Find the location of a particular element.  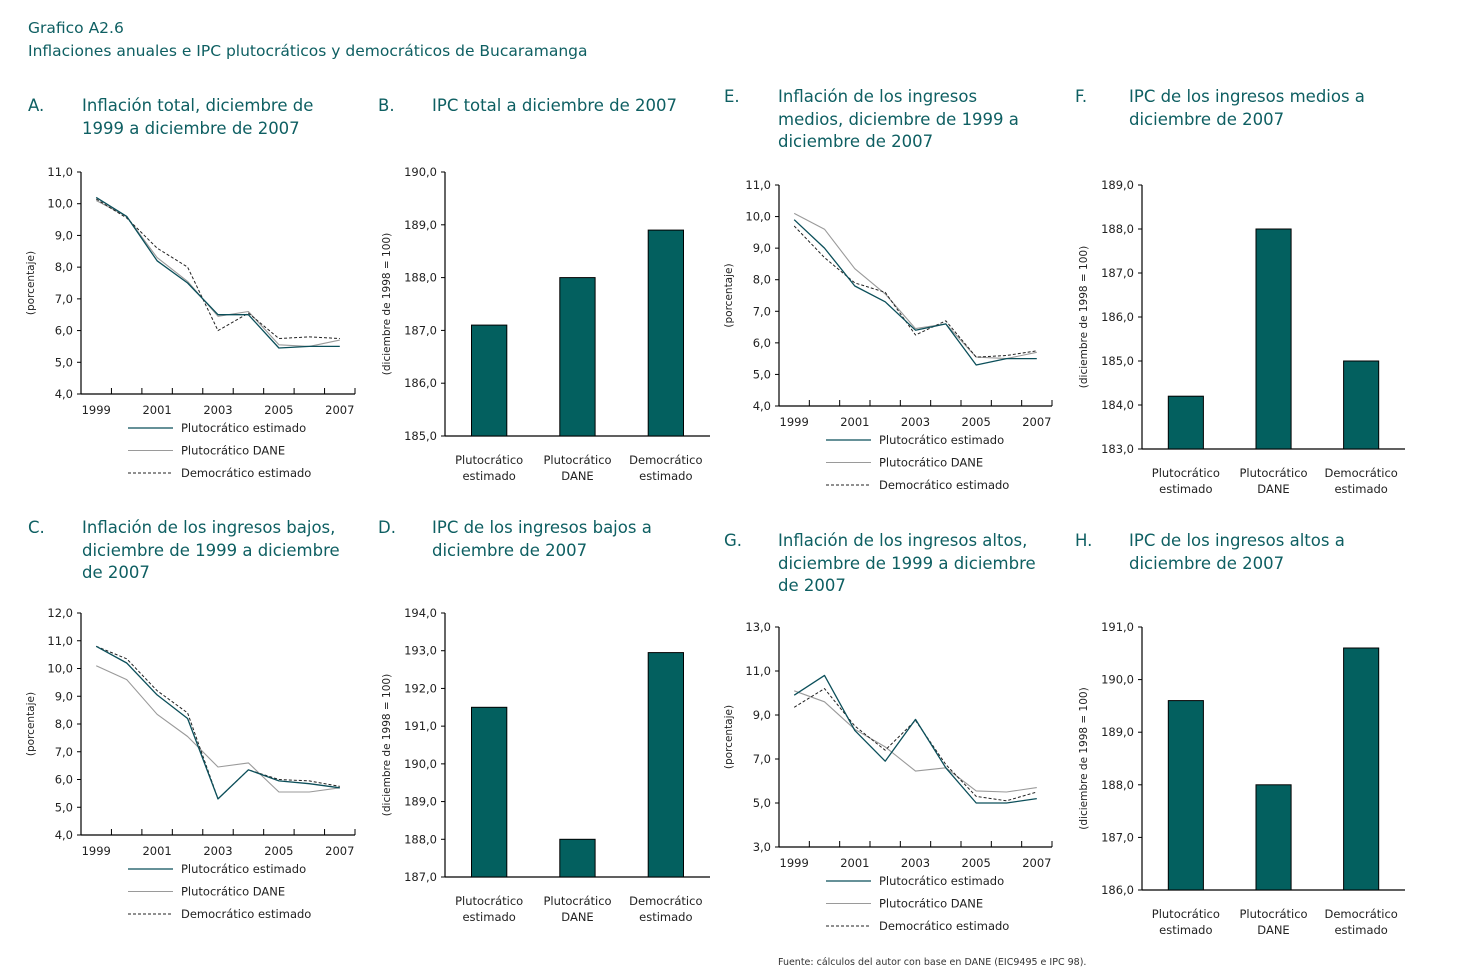

chart-d-category-label: Plutocrático is located at coordinates (577, 901).